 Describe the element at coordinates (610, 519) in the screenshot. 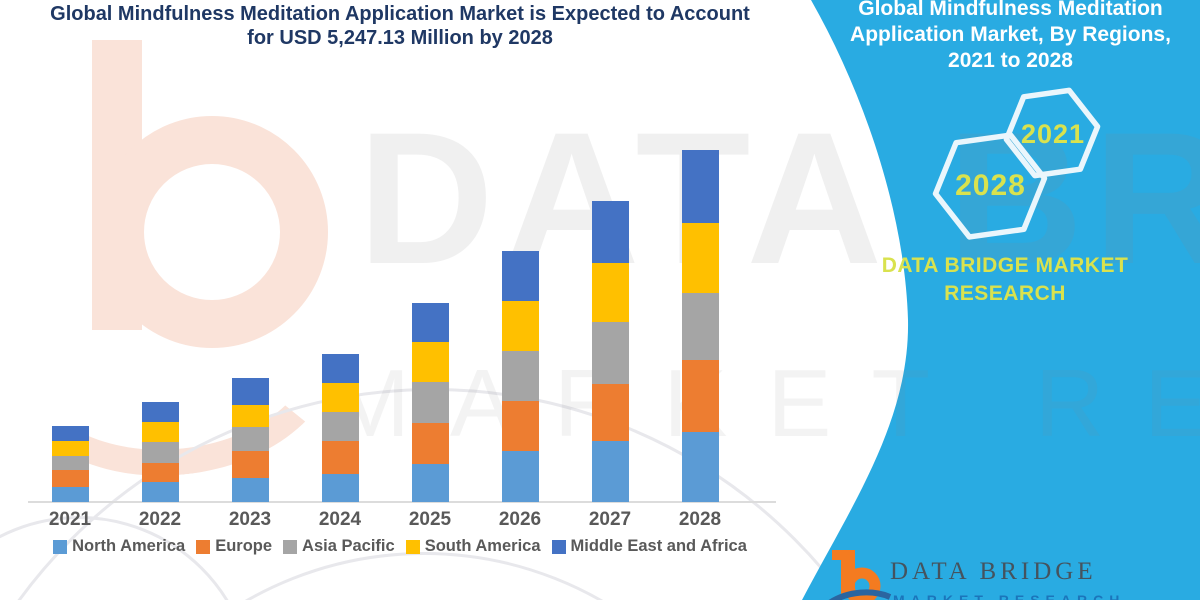

I see `x-axis-label: 2027` at that location.